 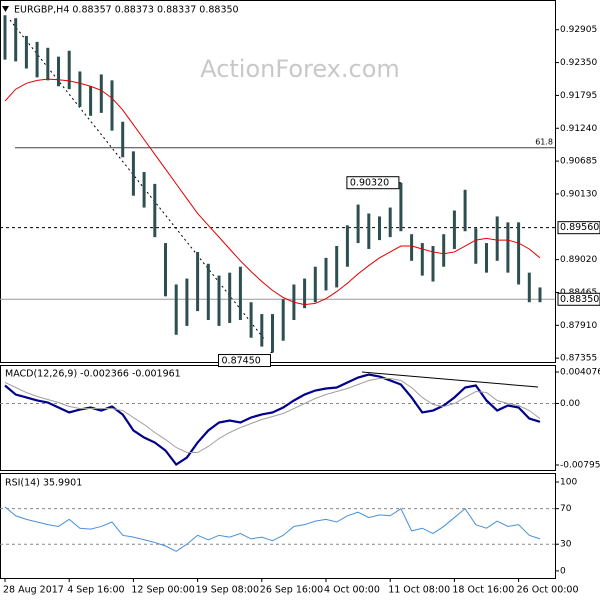 I want to click on y-tick-label: 0.87355, so click(x=578, y=359).